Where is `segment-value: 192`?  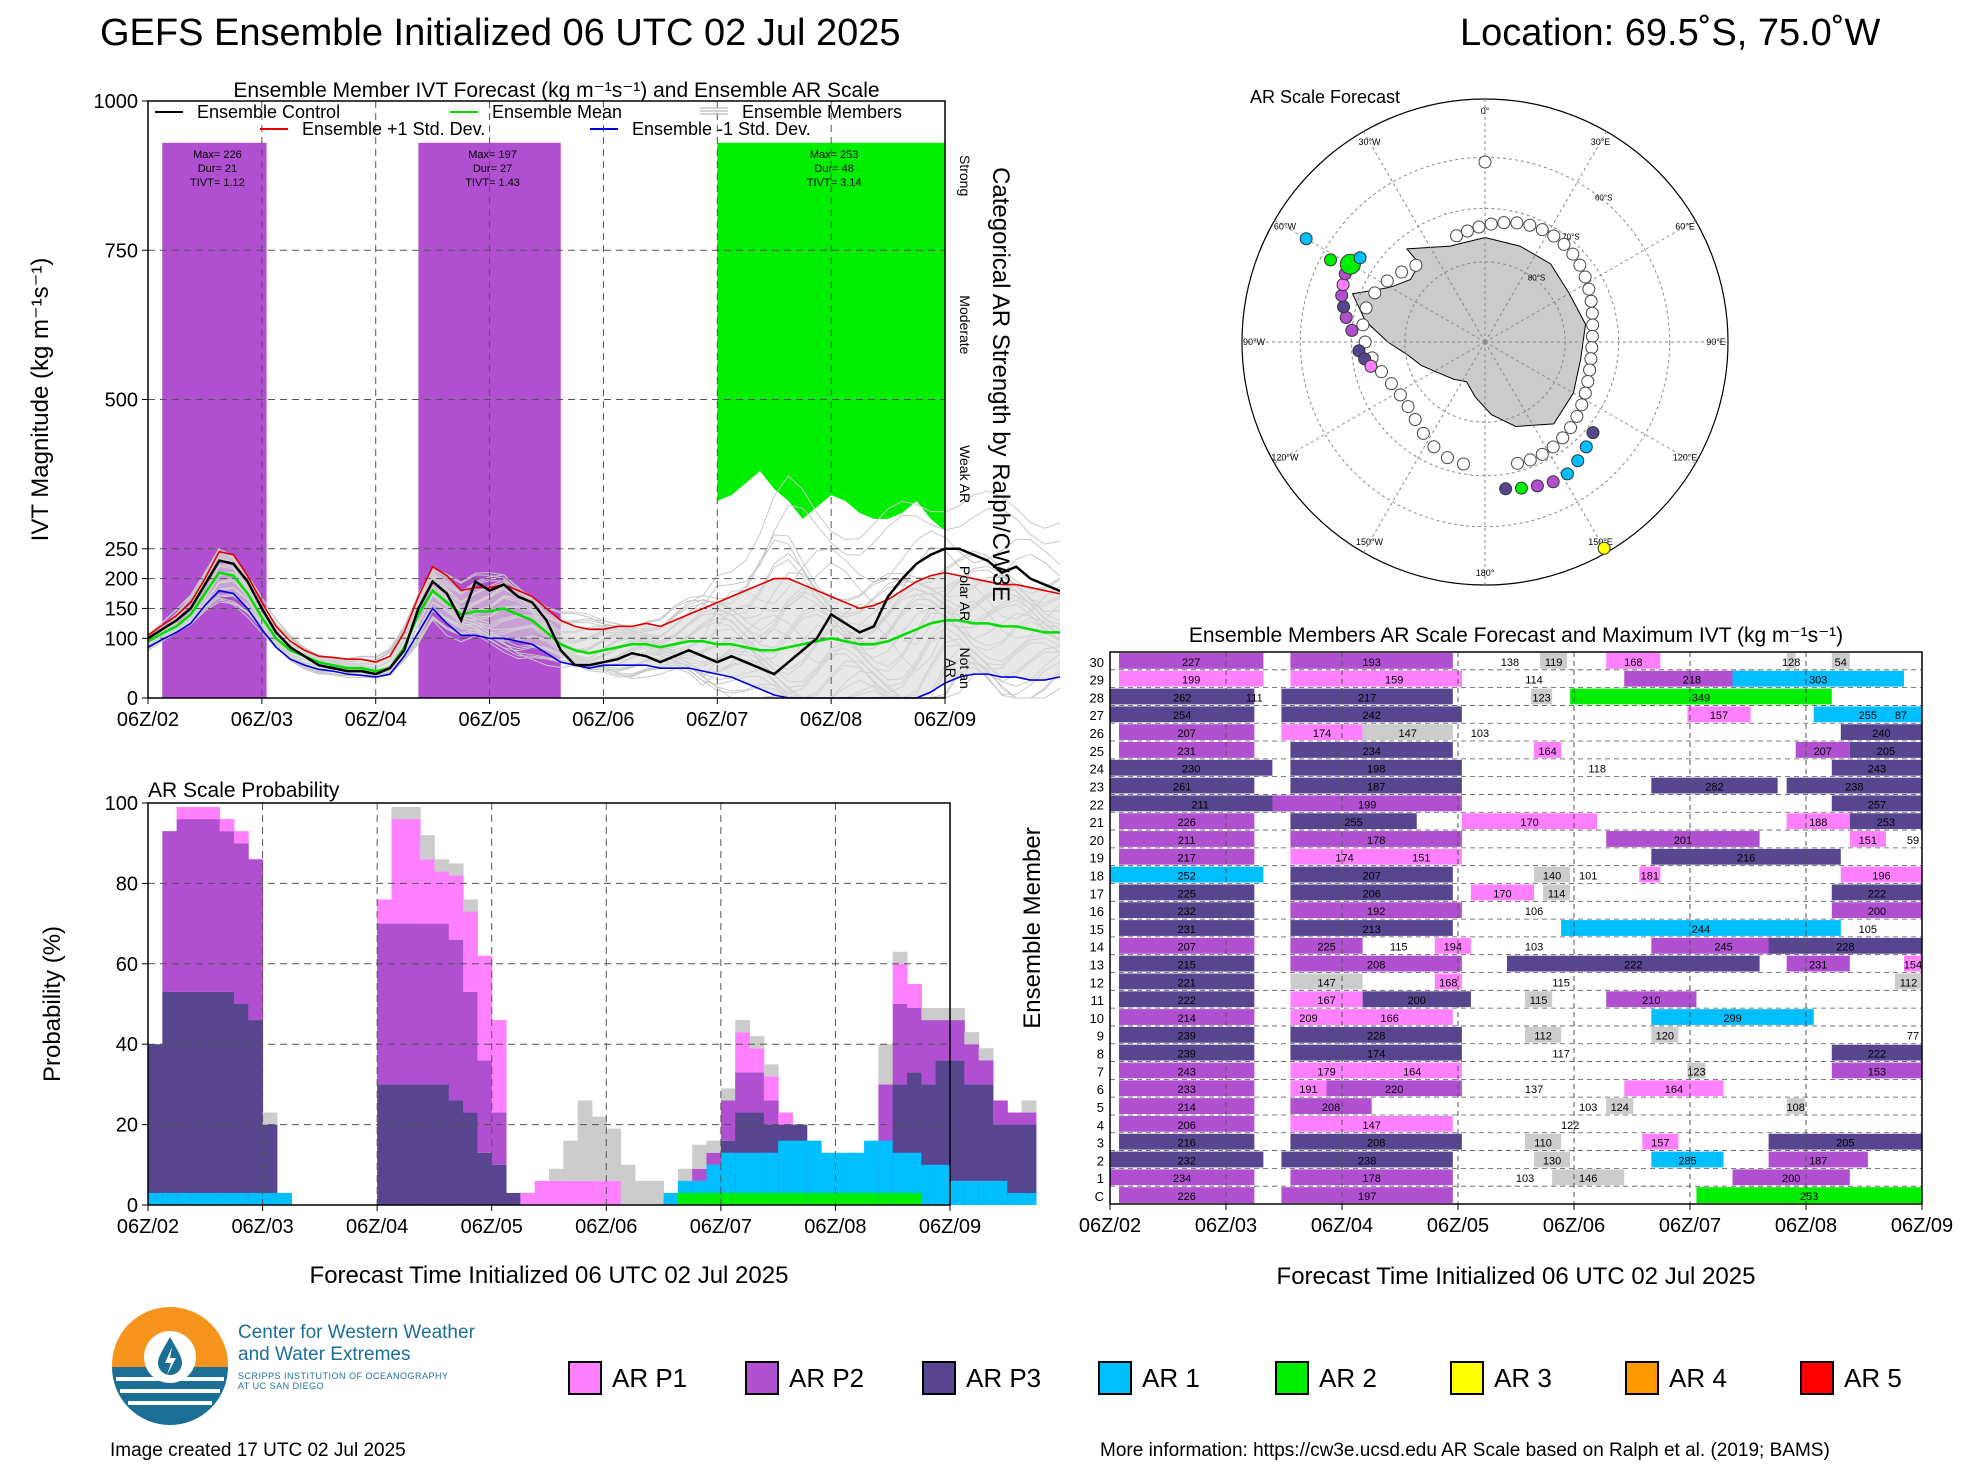 segment-value: 192 is located at coordinates (1376, 912).